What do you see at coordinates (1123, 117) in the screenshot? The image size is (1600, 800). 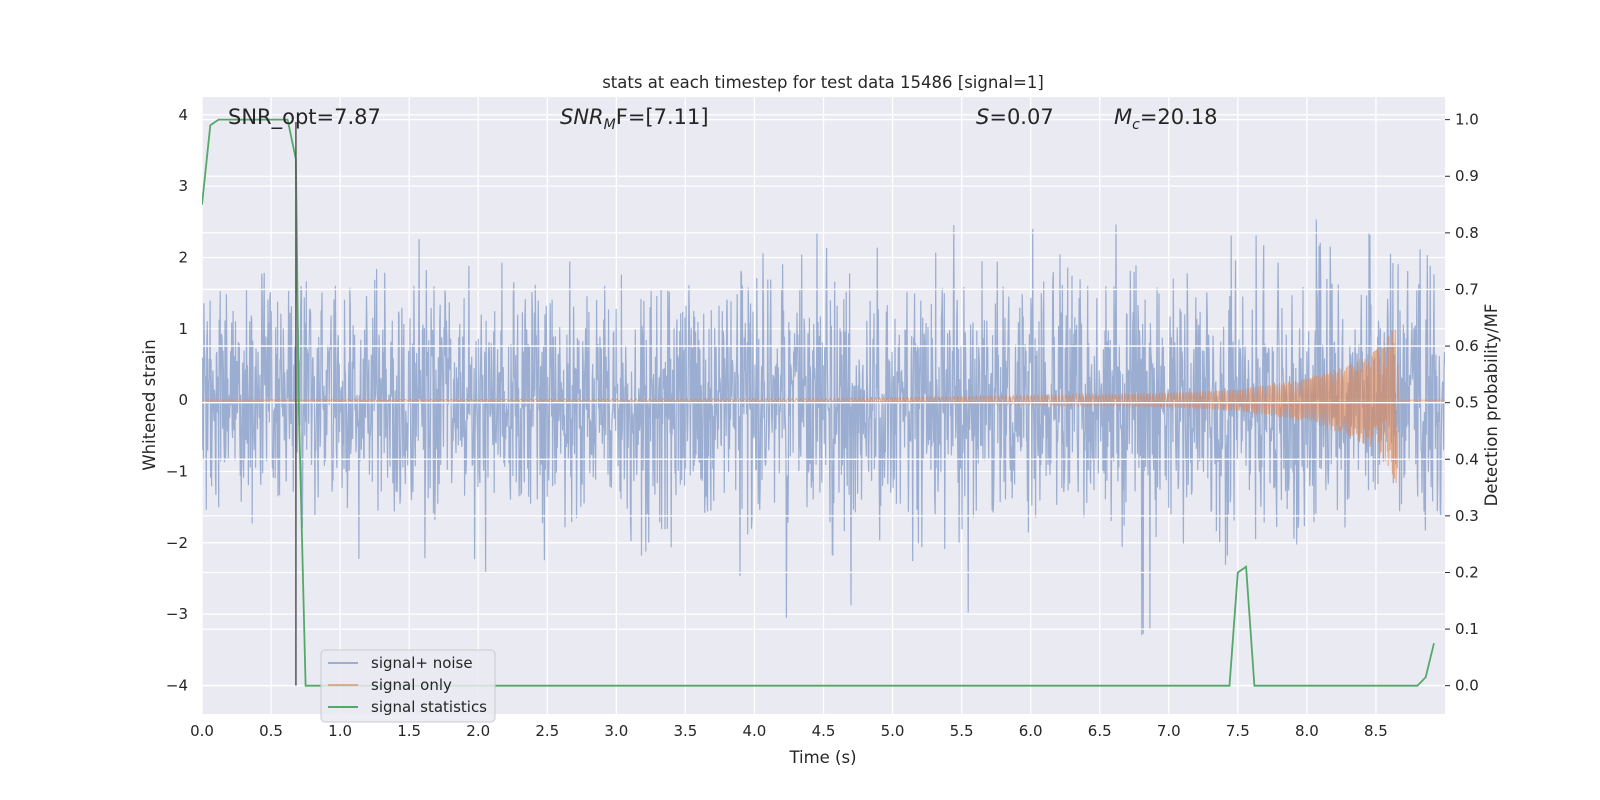 I see `annotation-mc-name: M` at bounding box center [1123, 117].